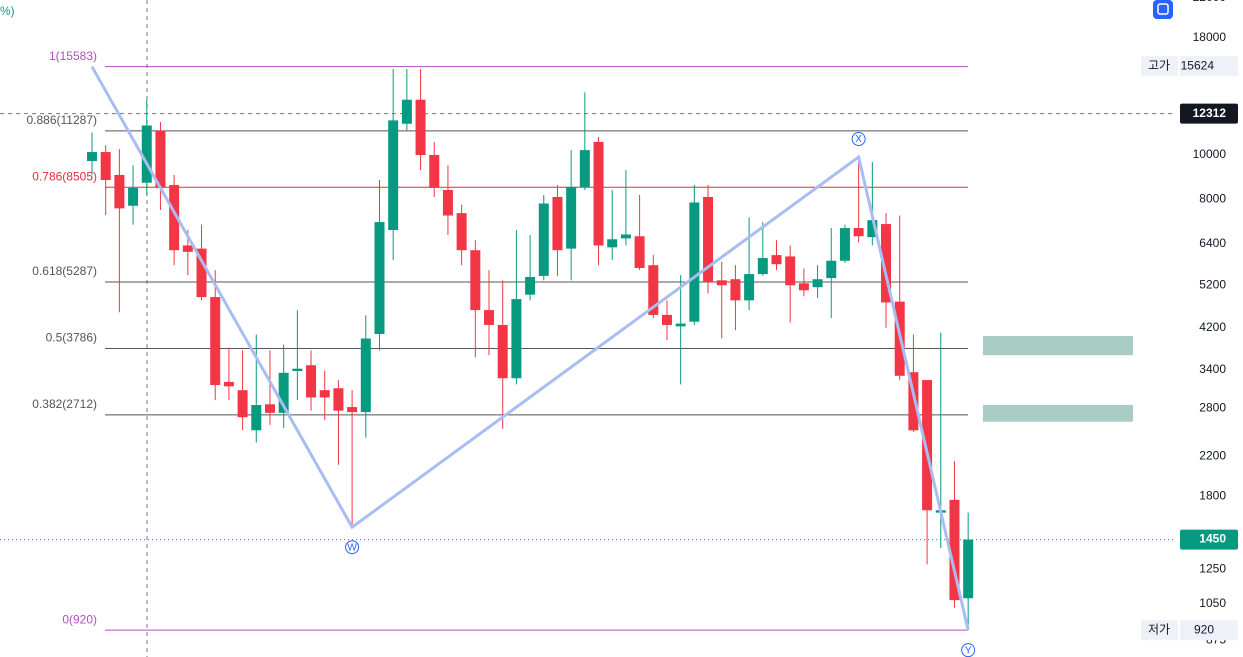  What do you see at coordinates (968, 650) in the screenshot?
I see `wave-label: Y` at bounding box center [968, 650].